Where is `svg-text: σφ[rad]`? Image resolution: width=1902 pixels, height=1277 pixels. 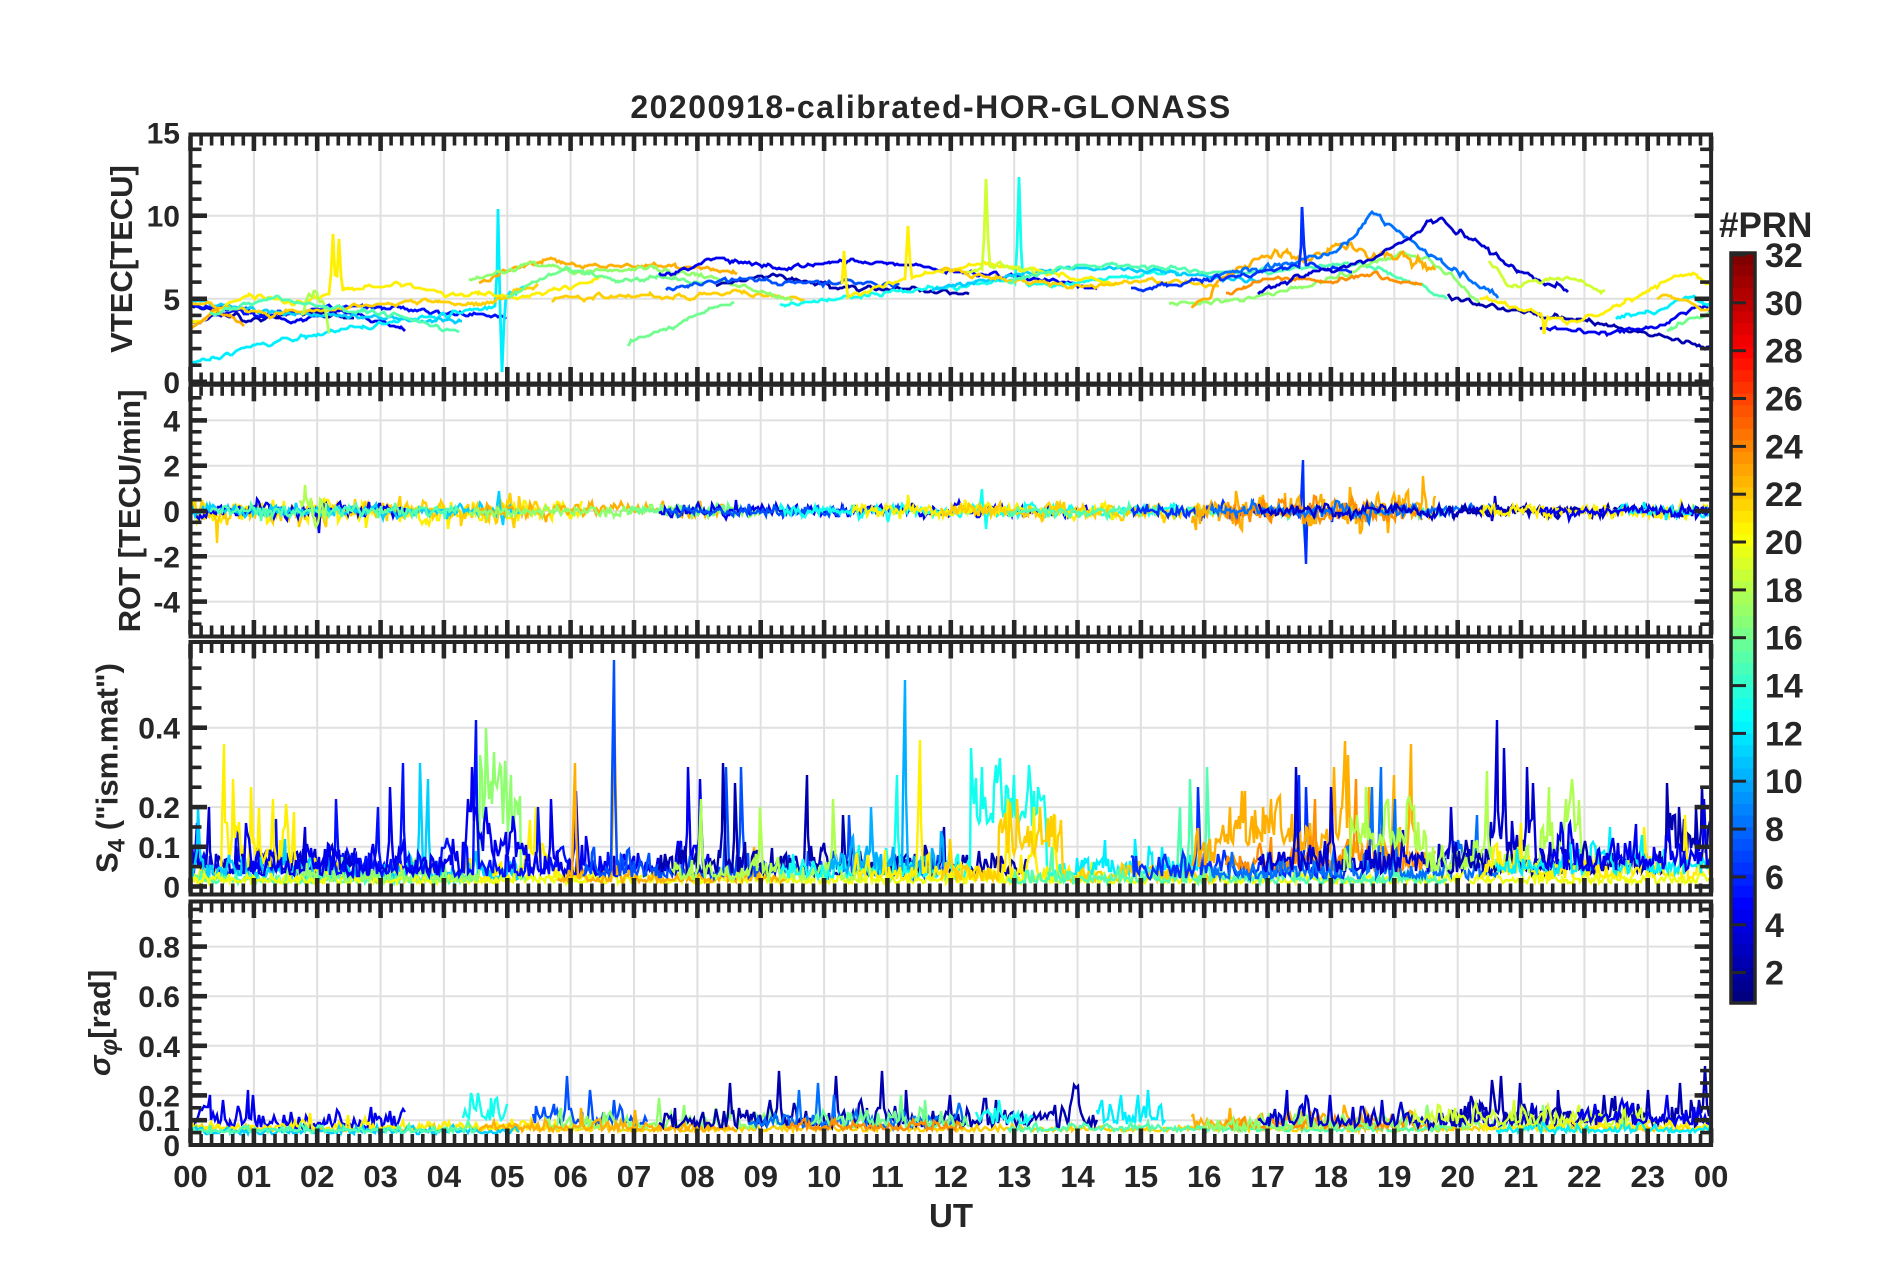
svg-text: σφ[rad] is located at coordinates (102, 1023).